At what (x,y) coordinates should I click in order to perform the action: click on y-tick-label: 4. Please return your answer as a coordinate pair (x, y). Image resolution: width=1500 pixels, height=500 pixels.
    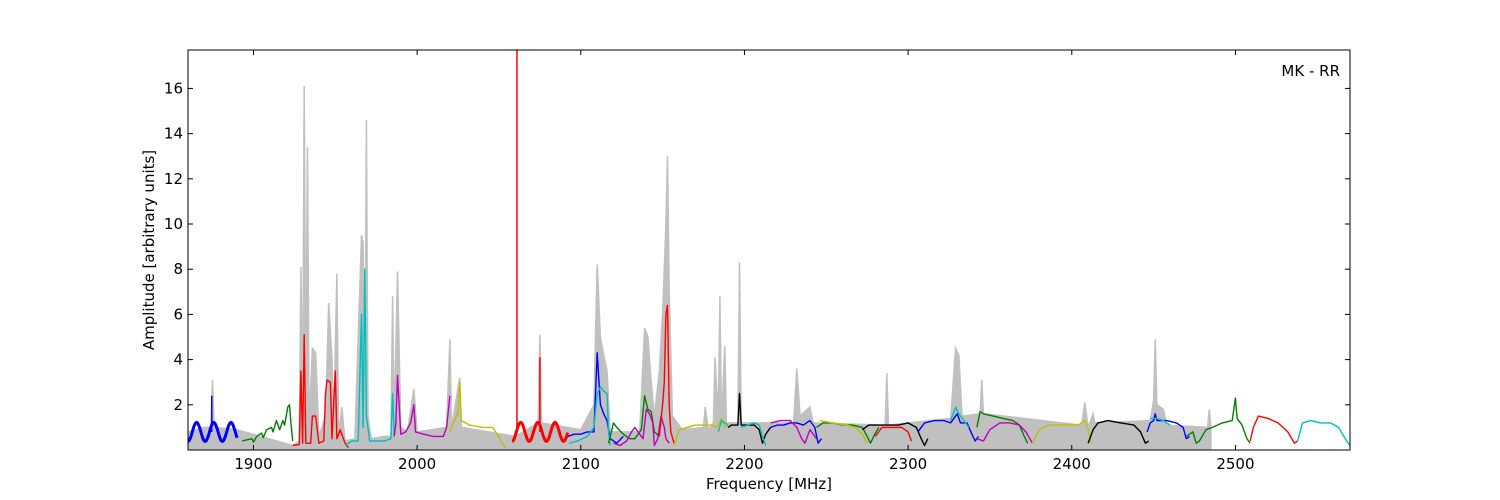
    Looking at the image, I should click on (178, 360).